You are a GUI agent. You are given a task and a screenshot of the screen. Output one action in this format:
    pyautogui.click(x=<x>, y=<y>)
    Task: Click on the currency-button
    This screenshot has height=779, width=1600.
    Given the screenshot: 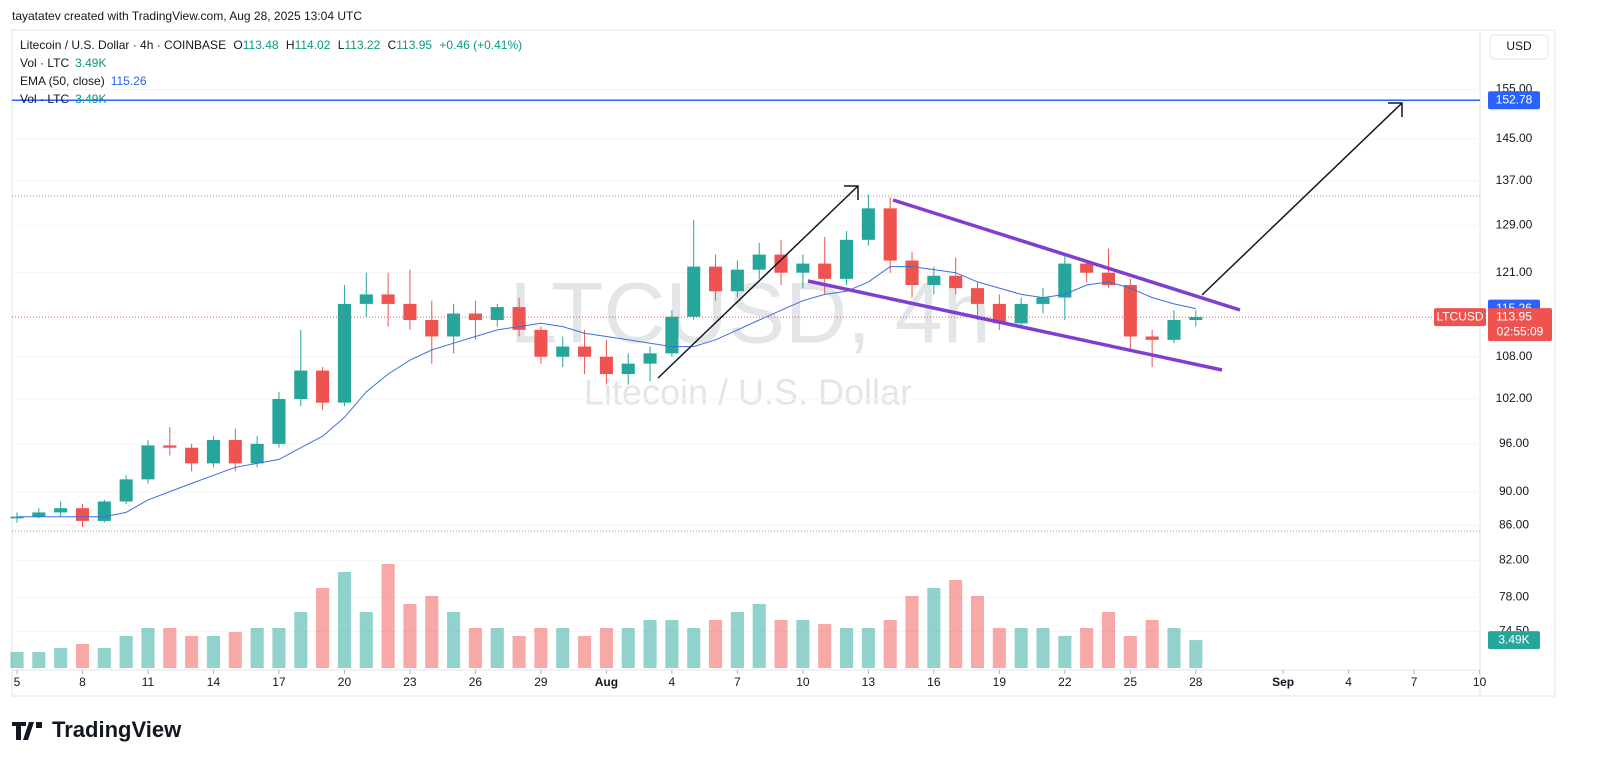 What is the action you would take?
    pyautogui.click(x=1519, y=47)
    